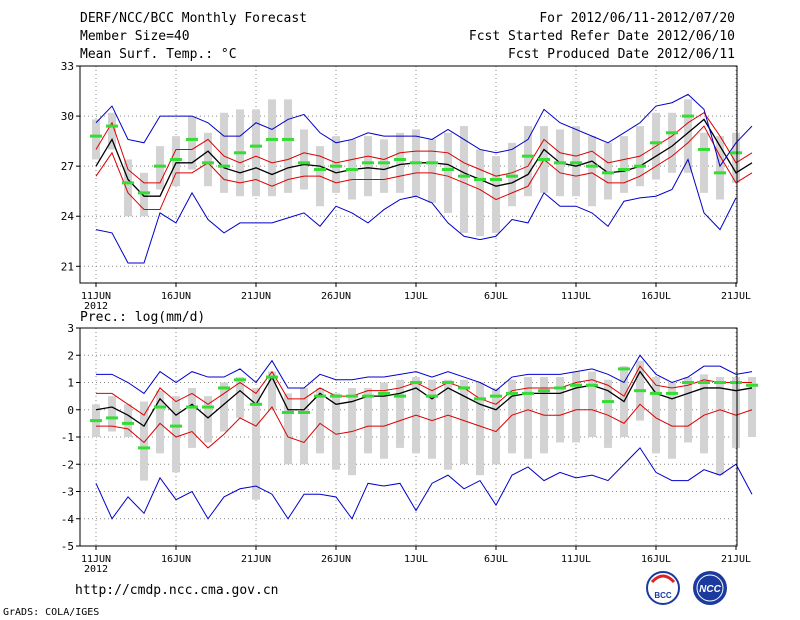  I want to click on y-tick-label: -5, so click(67, 546).